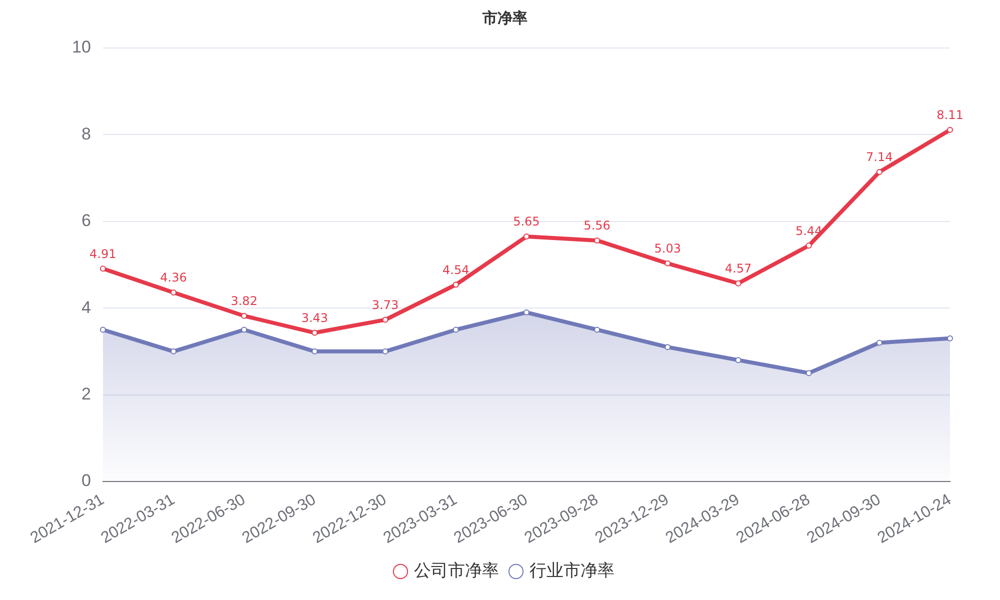 The image size is (1000, 600). Describe the element at coordinates (103, 253) in the screenshot. I see `data-label: 4.91` at that location.